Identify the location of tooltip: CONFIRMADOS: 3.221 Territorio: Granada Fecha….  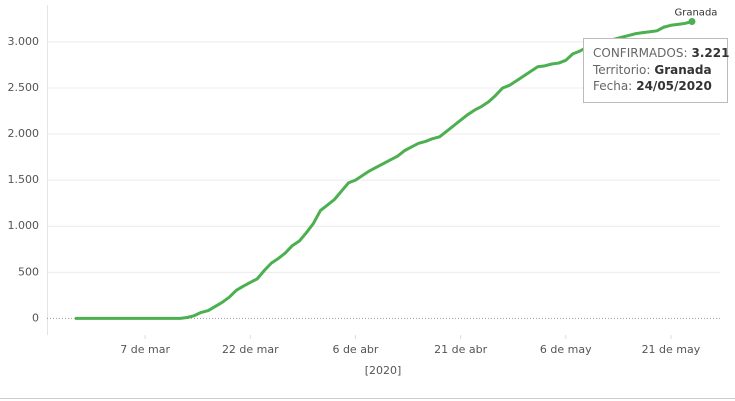
(656, 70).